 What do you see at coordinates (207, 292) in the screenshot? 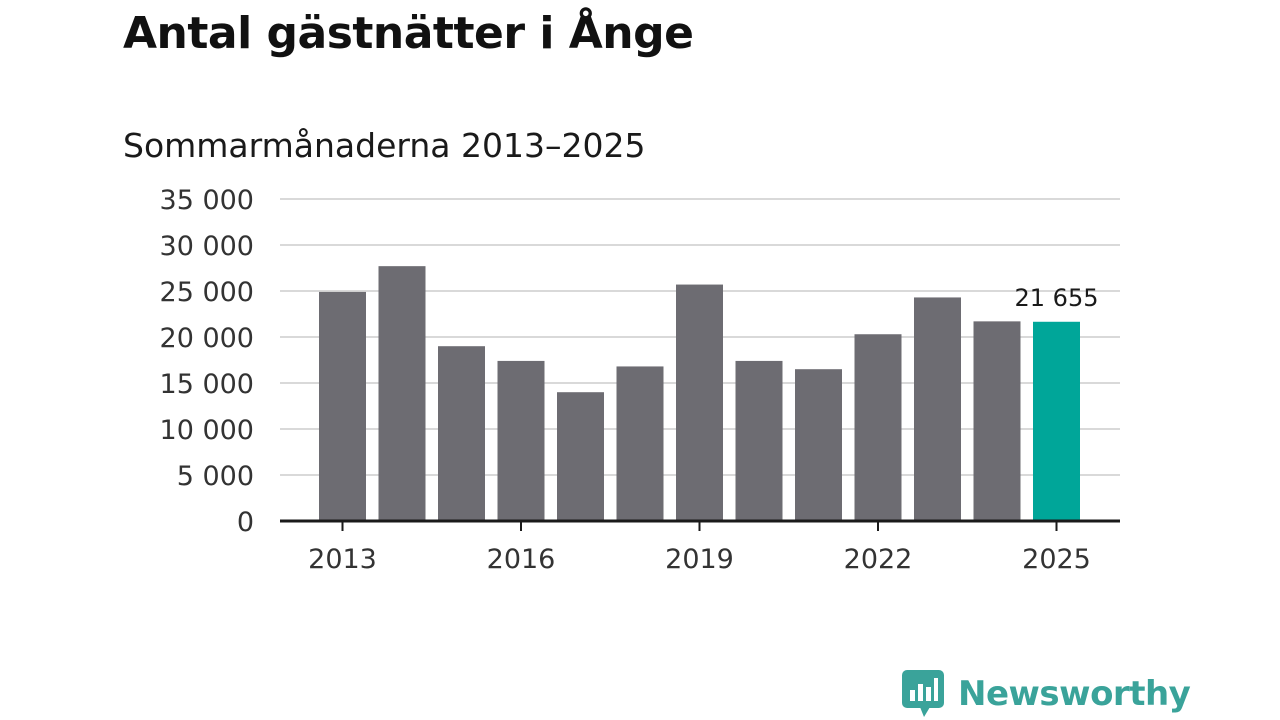
I see `y-tick-label: 25 000` at bounding box center [207, 292].